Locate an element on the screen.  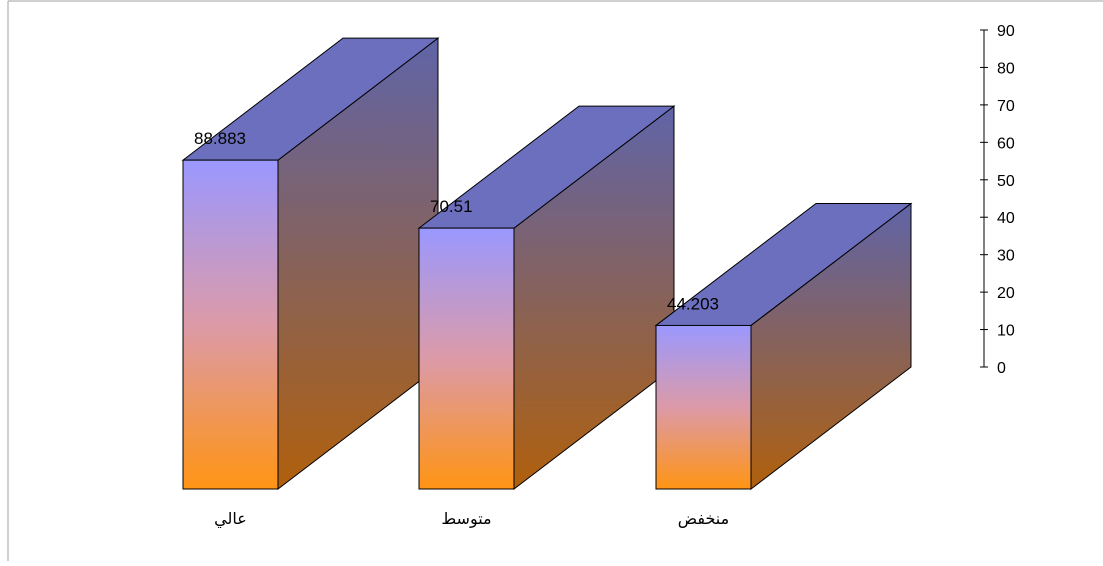
category-label: منخفض is located at coordinates (703, 520).